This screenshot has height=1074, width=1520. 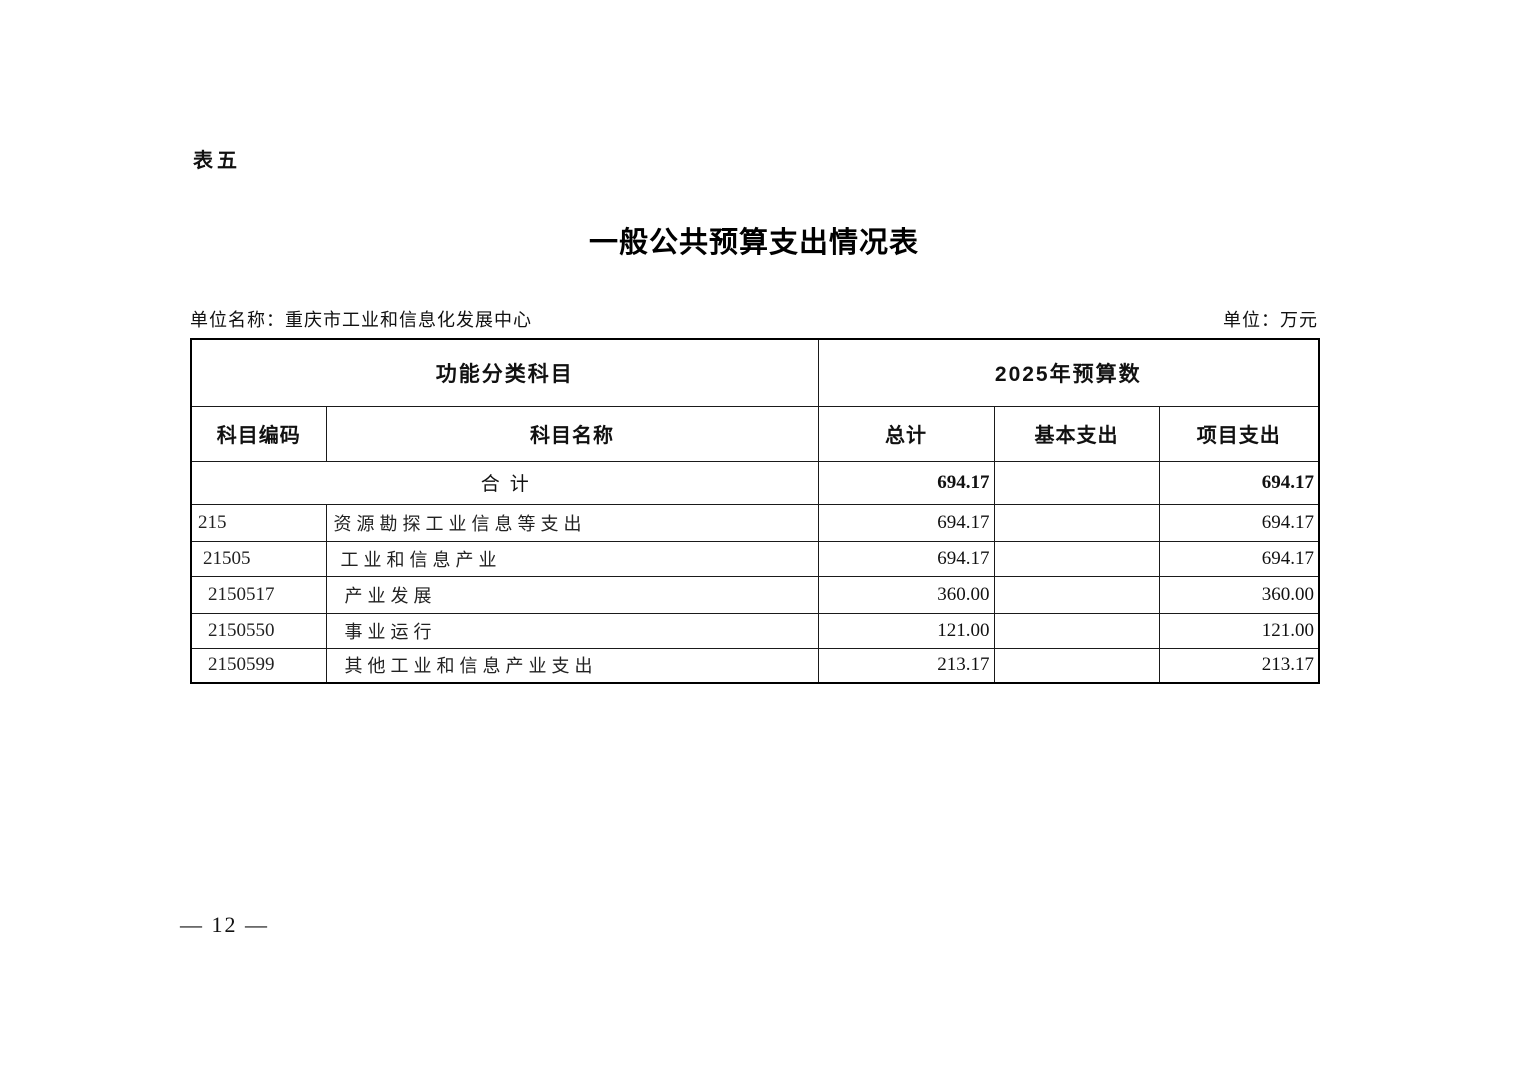 What do you see at coordinates (1239, 665) in the screenshot?
I see `project-cell: 213.17` at bounding box center [1239, 665].